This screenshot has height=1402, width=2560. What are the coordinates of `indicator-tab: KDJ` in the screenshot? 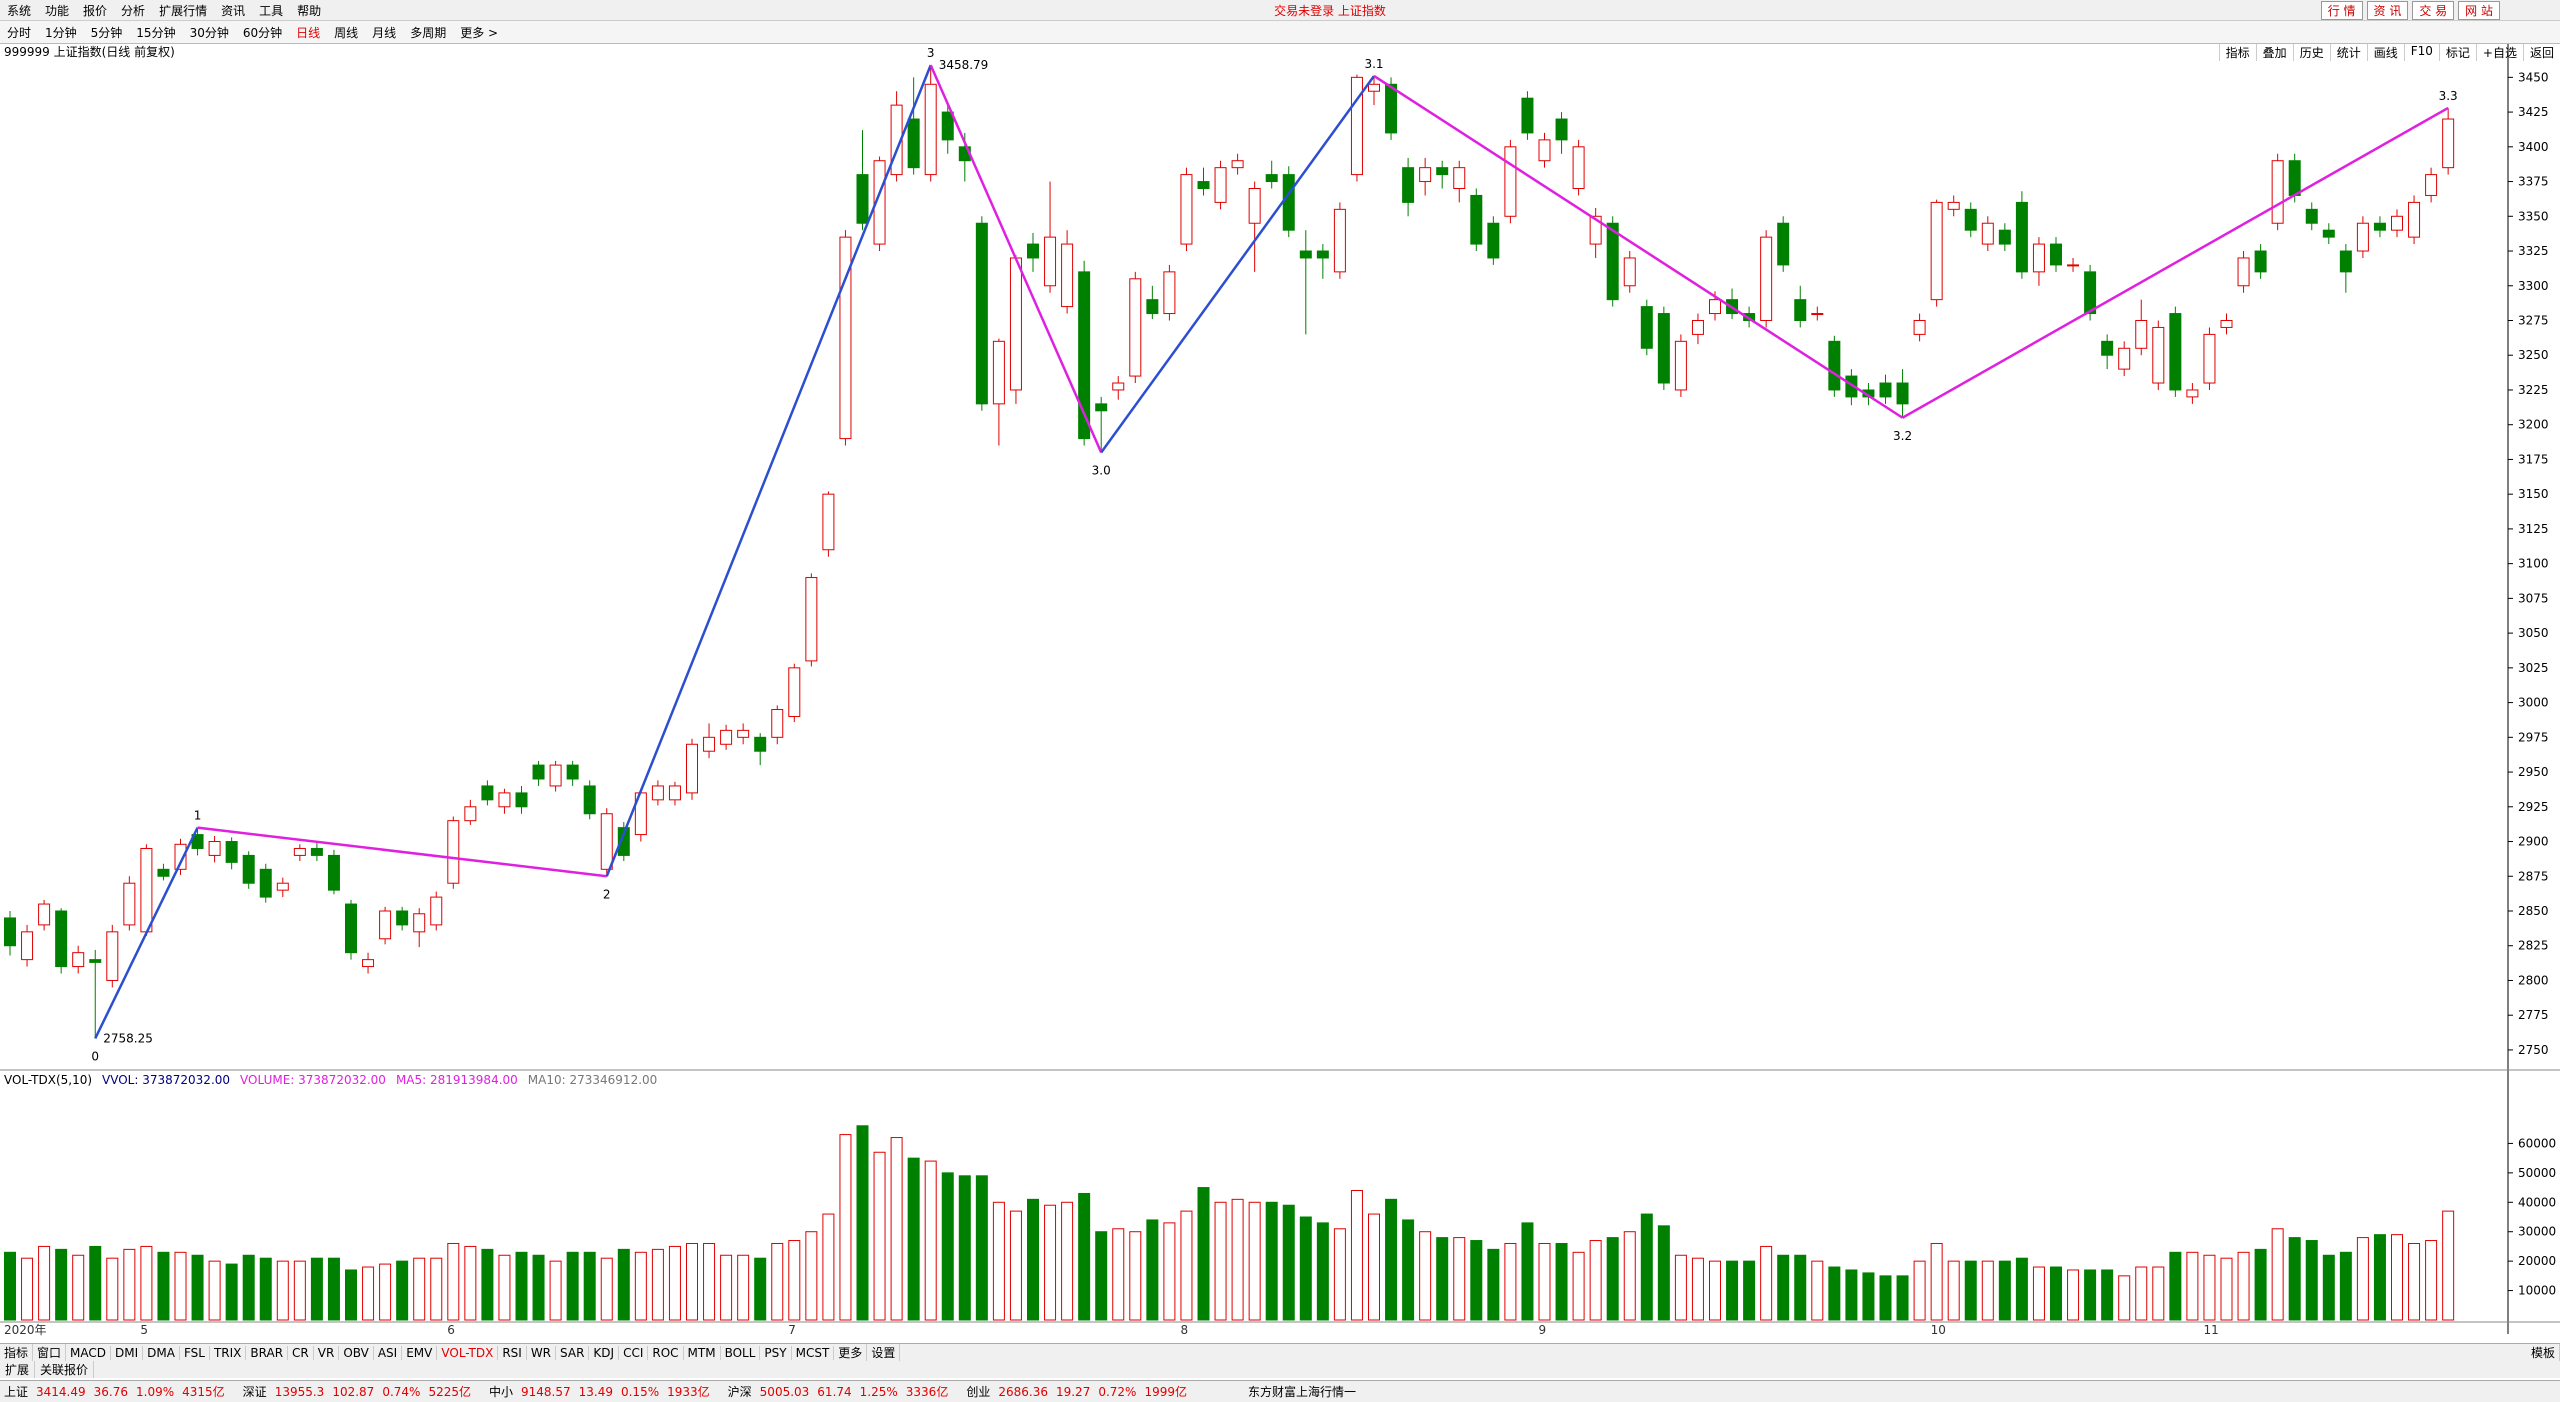 It's located at (604, 1352).